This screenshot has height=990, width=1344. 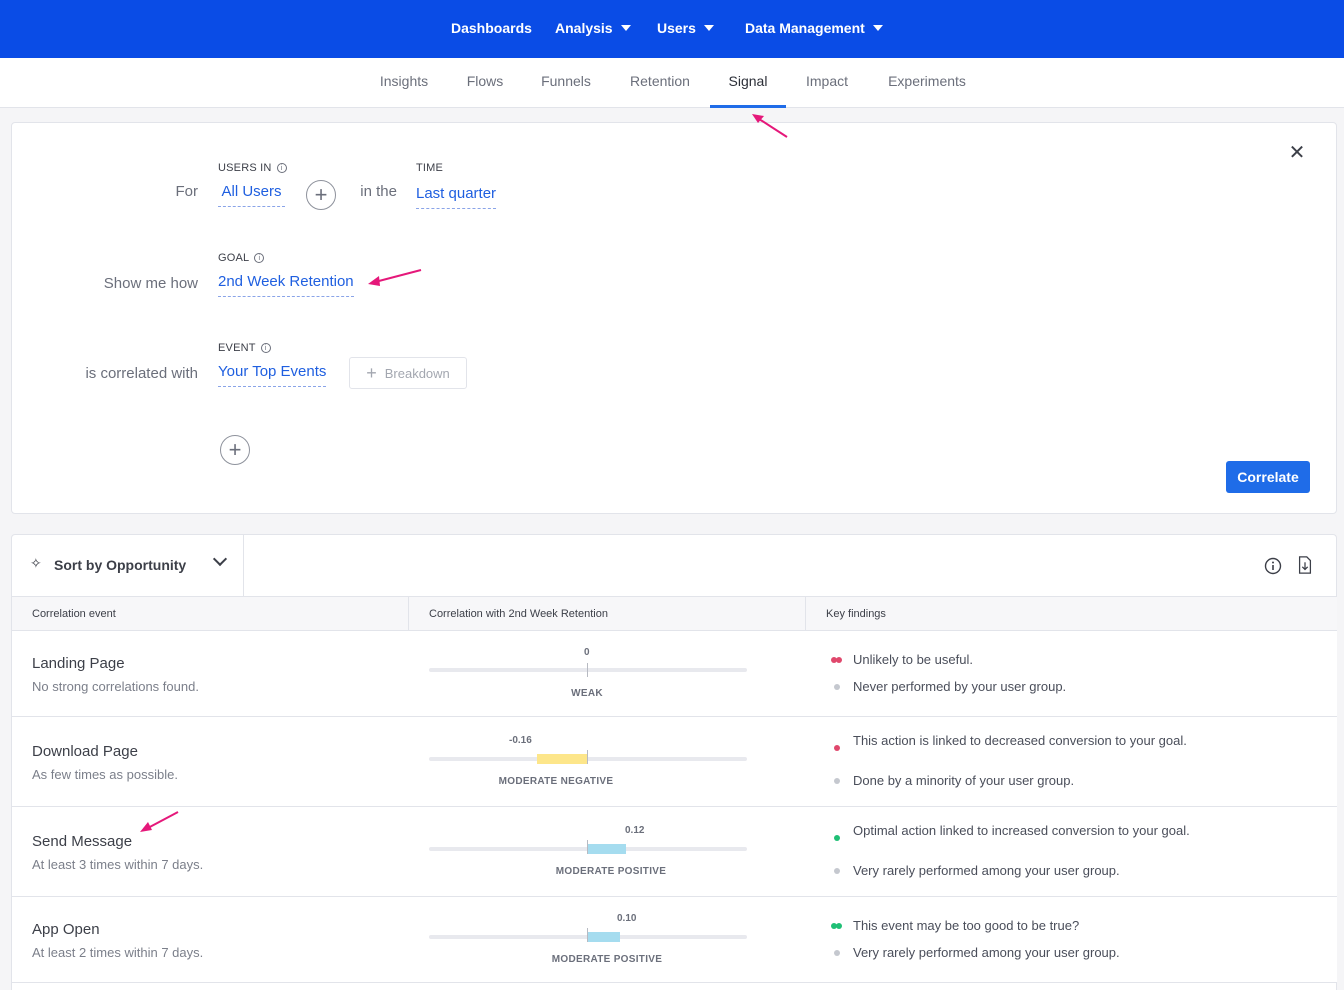 I want to click on goal-caption: GOAL i, so click(x=241, y=258).